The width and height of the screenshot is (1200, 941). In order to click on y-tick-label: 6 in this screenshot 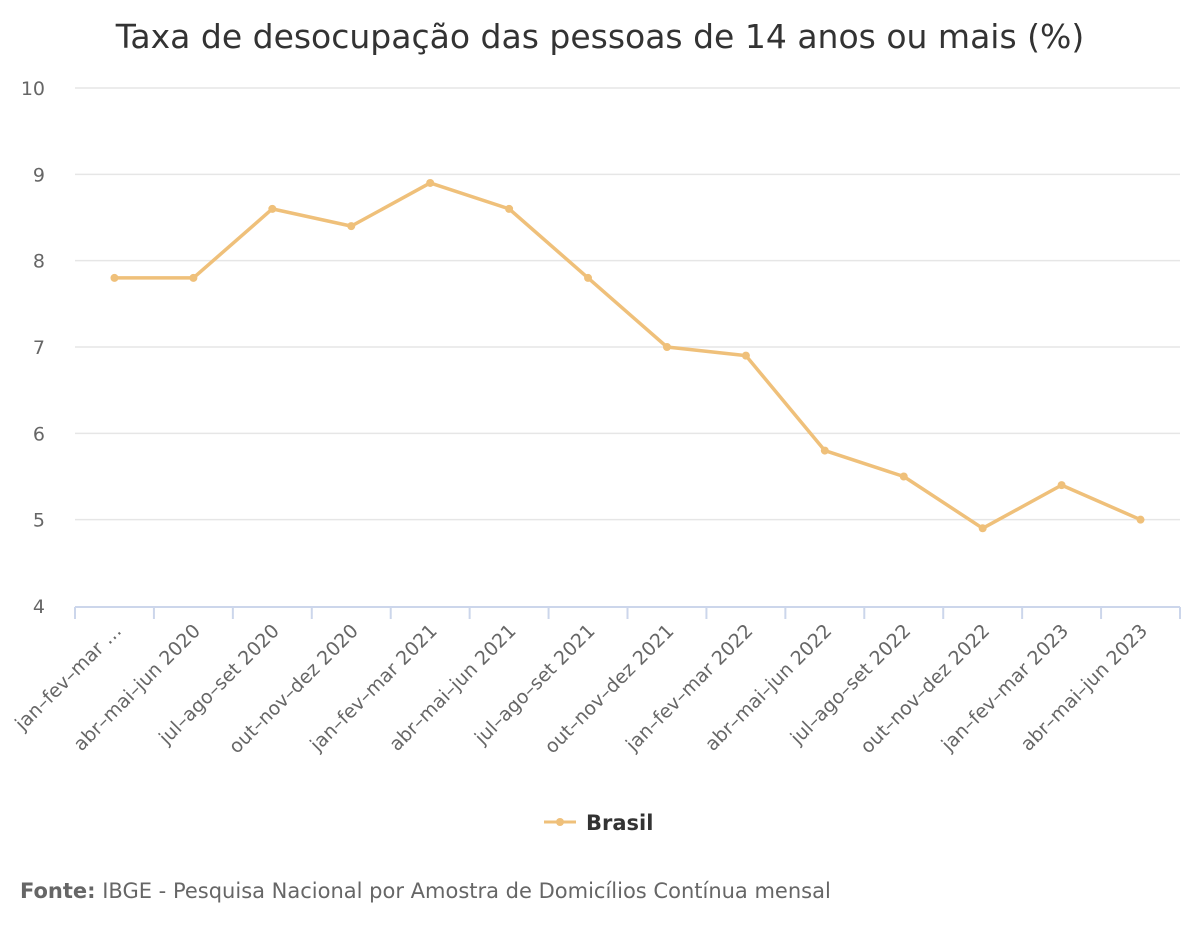, I will do `click(39, 434)`.